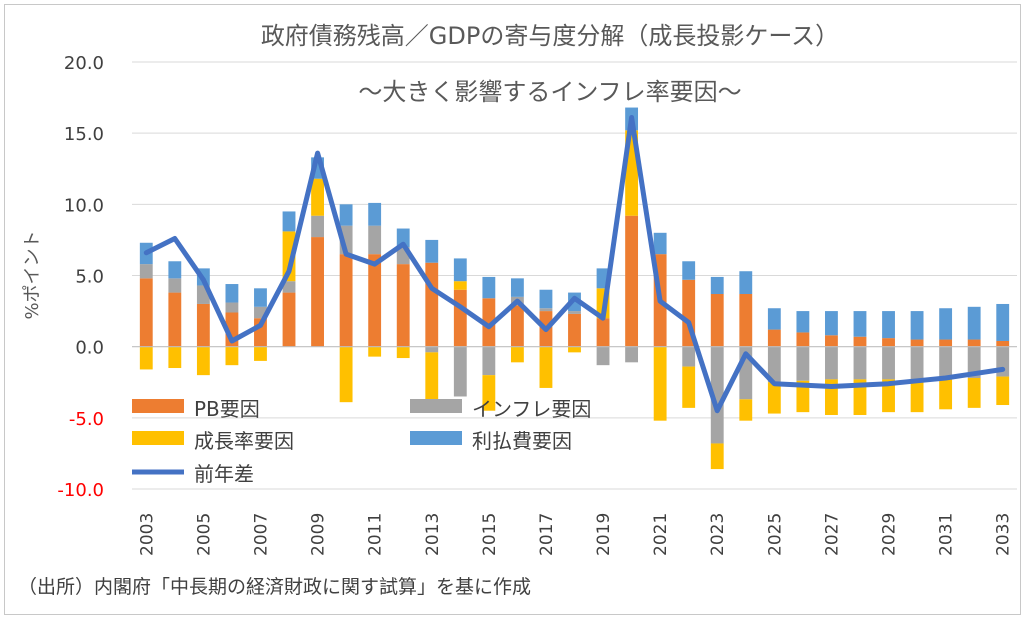  I want to click on y-tick-label: 0.0, so click(89, 348).